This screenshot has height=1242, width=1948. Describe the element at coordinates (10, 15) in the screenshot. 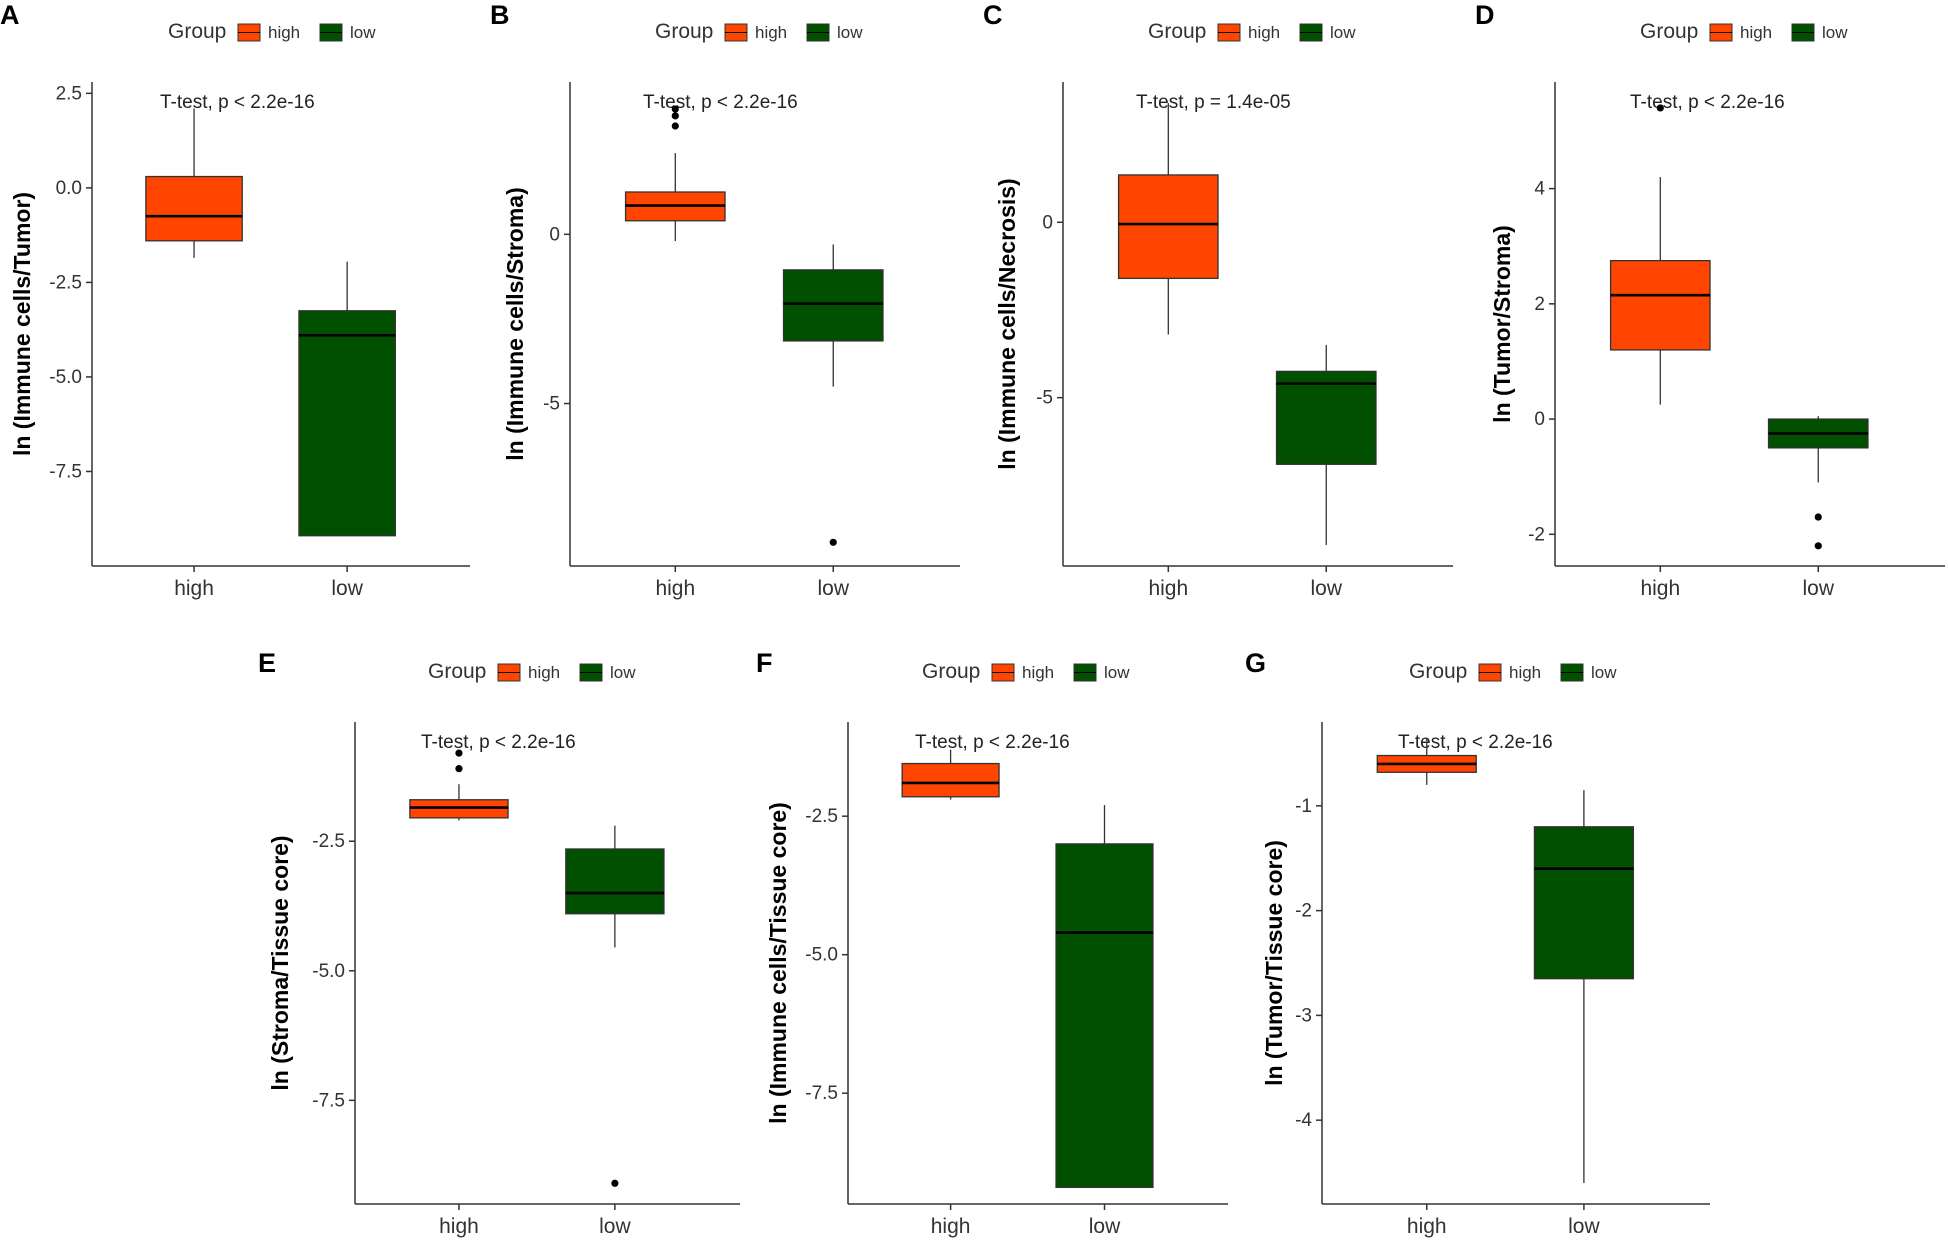

I see `panel-letter-a: A` at that location.